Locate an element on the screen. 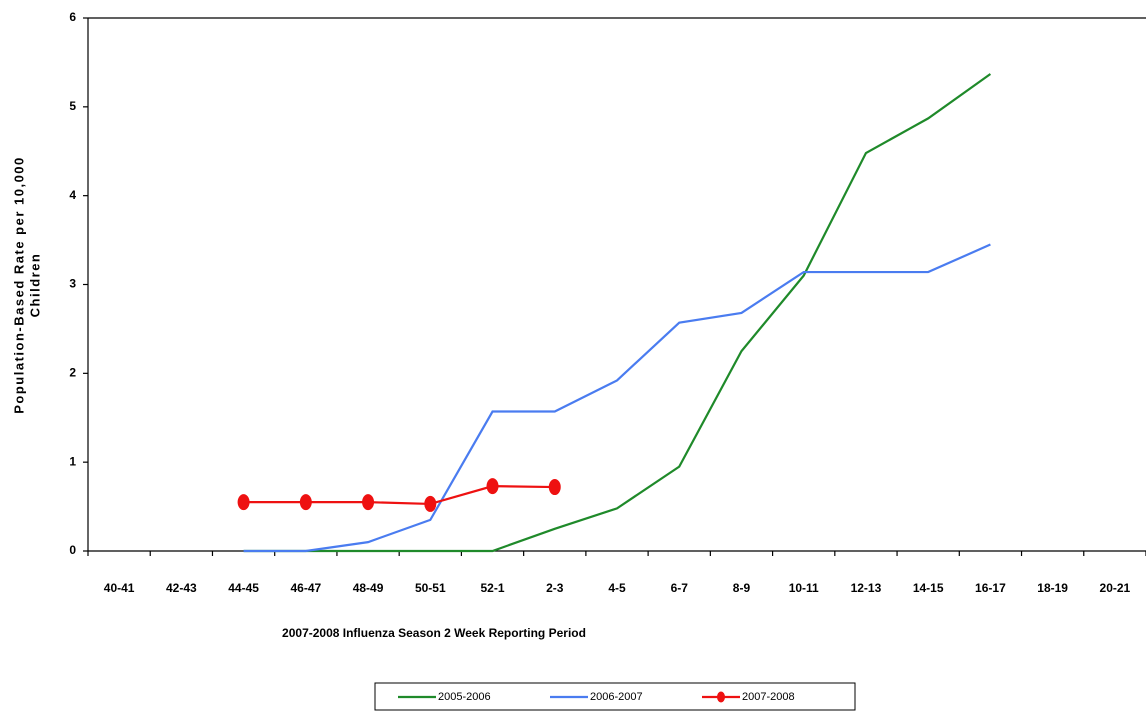 This screenshot has height=719, width=1146. x-tick-label: 42-43 is located at coordinates (181, 588).